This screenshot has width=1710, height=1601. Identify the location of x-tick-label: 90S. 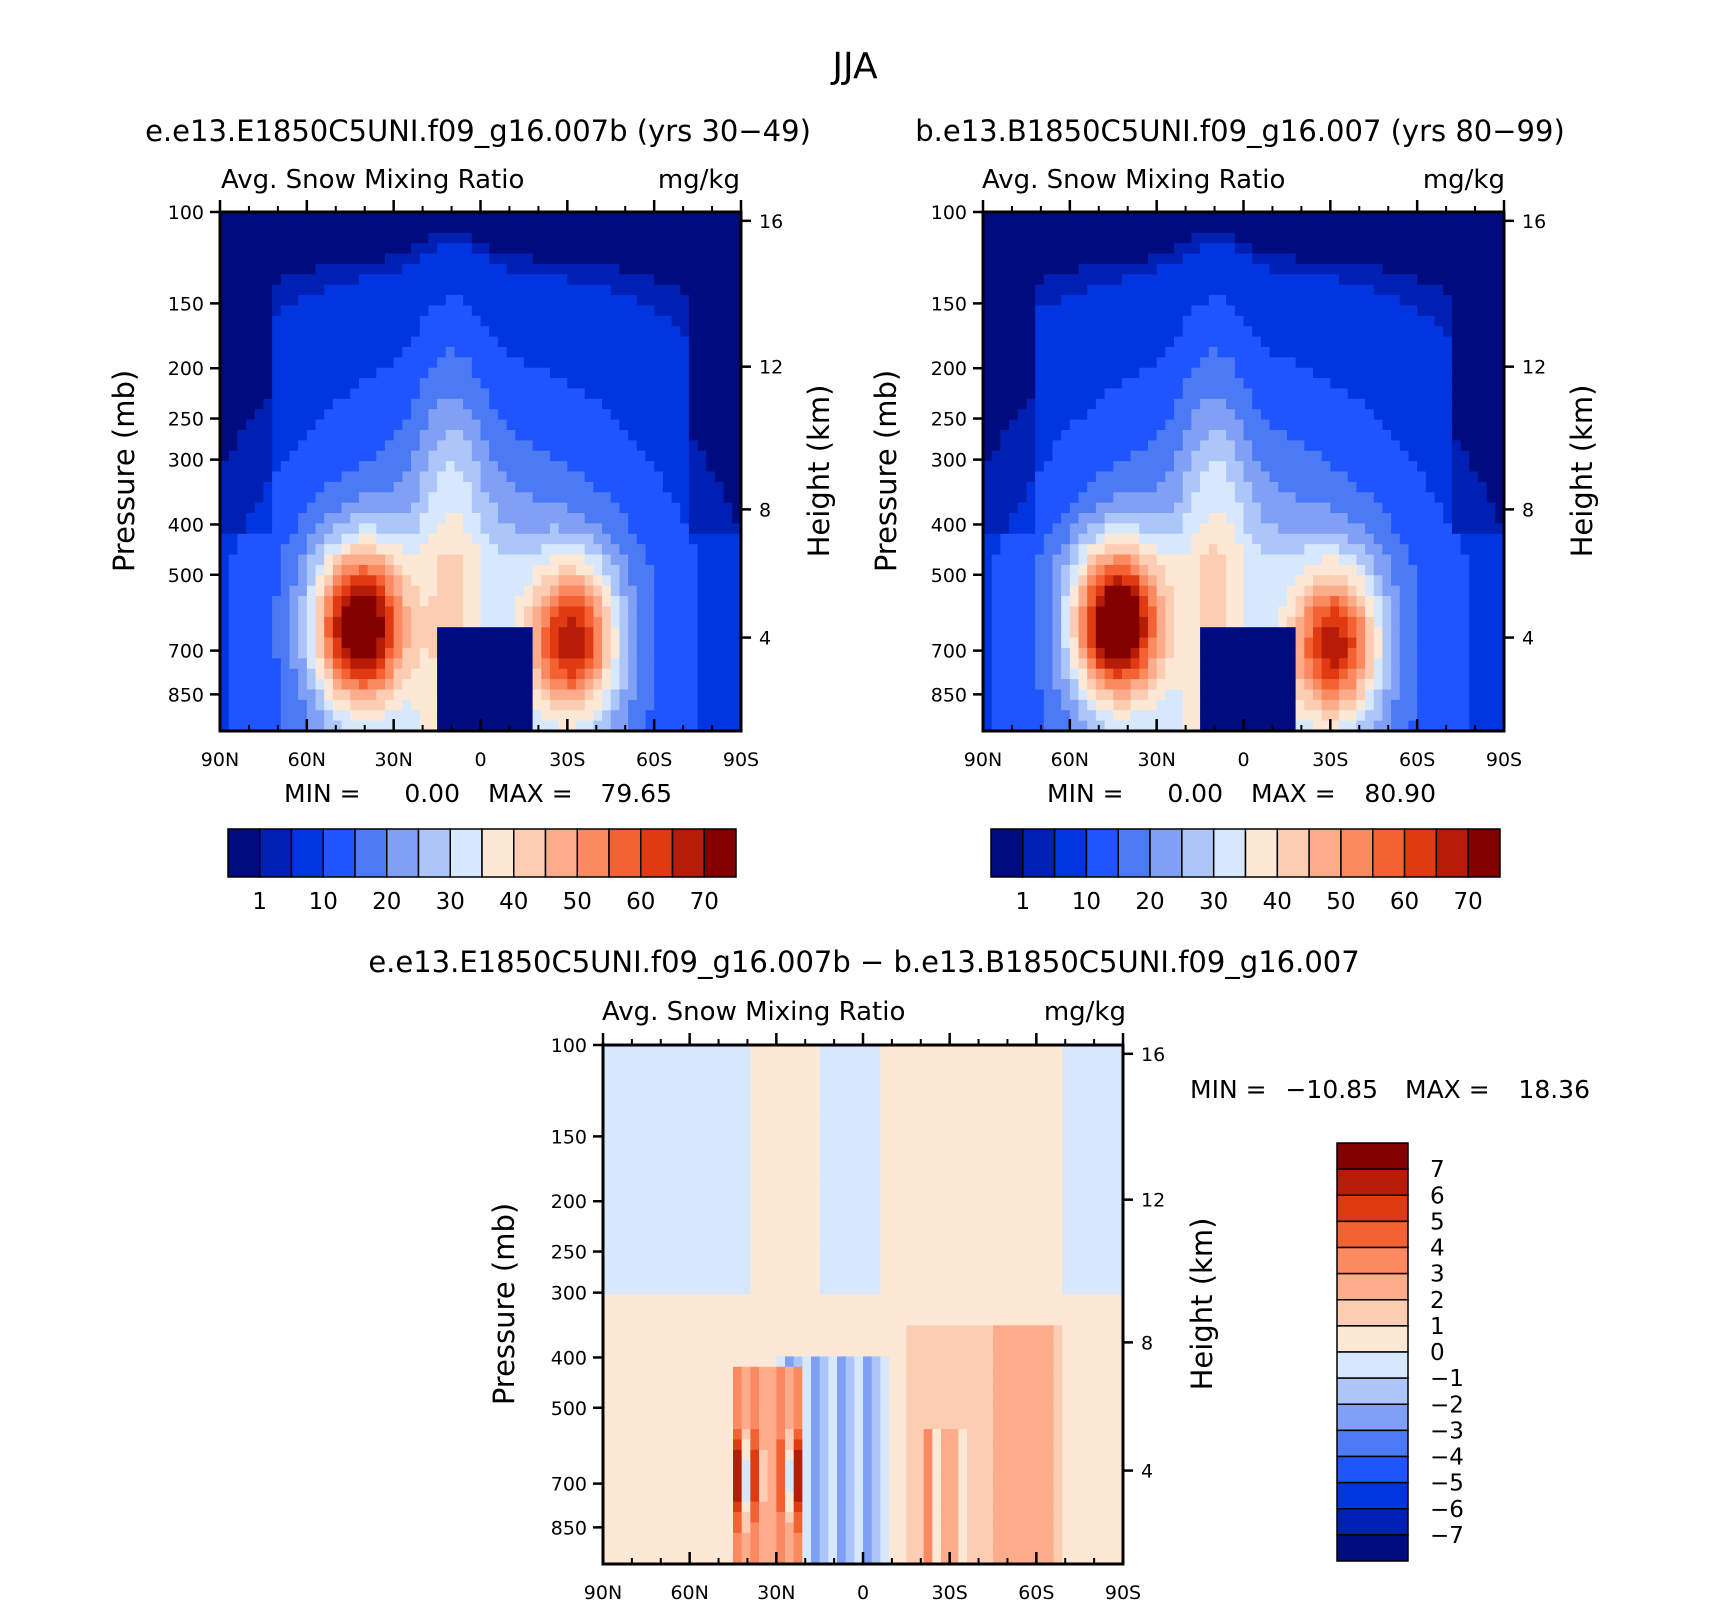
(1504, 760).